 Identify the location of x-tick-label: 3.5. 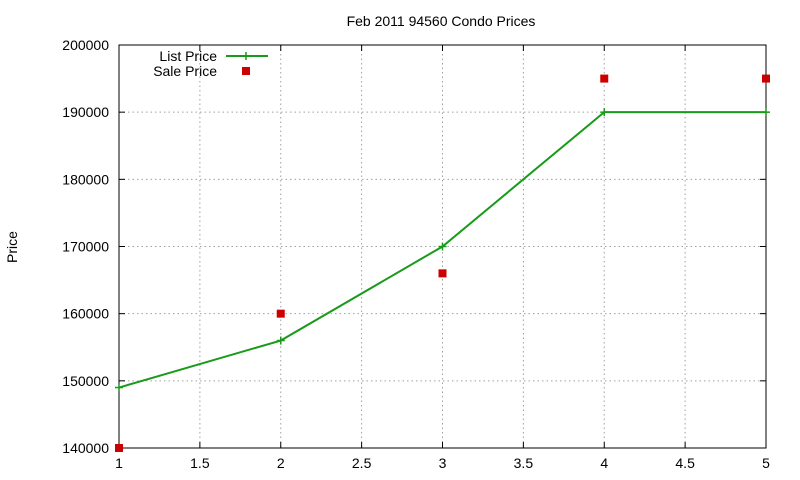
(524, 463).